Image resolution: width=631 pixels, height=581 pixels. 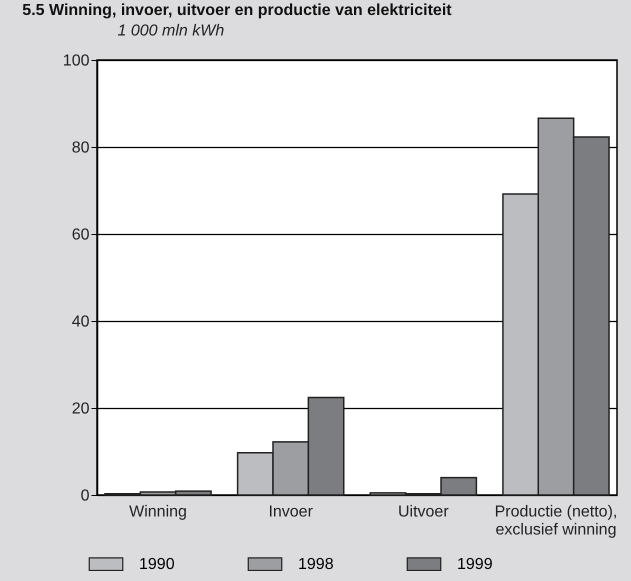 What do you see at coordinates (171, 31) in the screenshot?
I see `y-axis-title: 1 000 mln kWh` at bounding box center [171, 31].